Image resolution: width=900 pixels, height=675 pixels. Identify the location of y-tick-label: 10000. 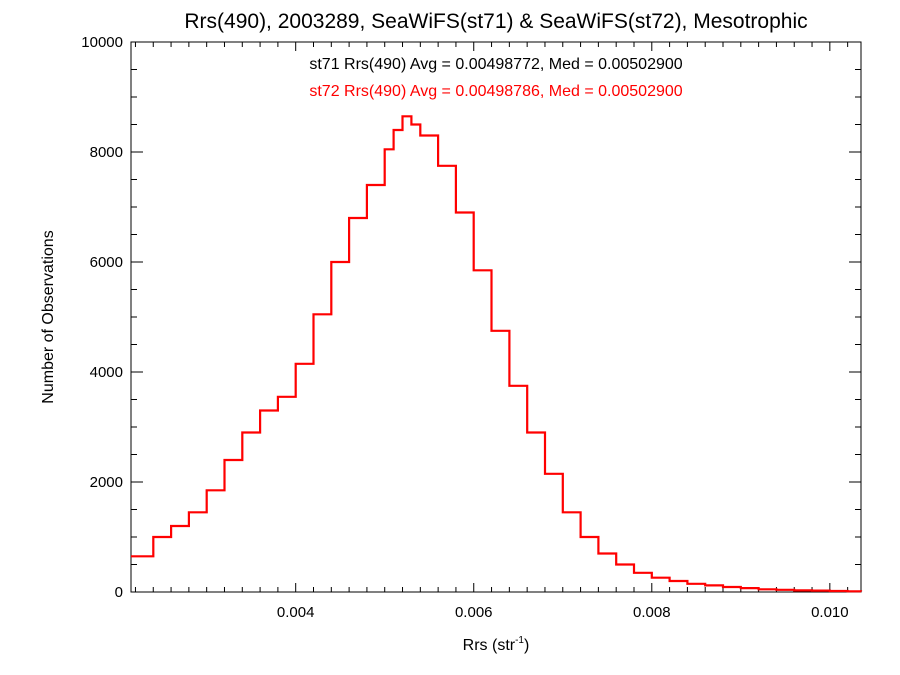
(102, 42).